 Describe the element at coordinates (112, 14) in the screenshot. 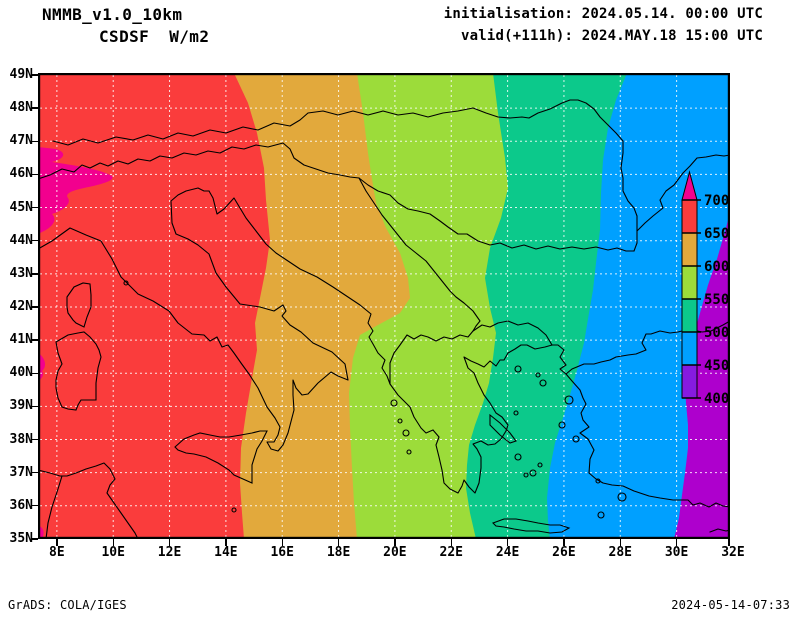

I see `model-title: NMMB_v1.0_10km` at that location.